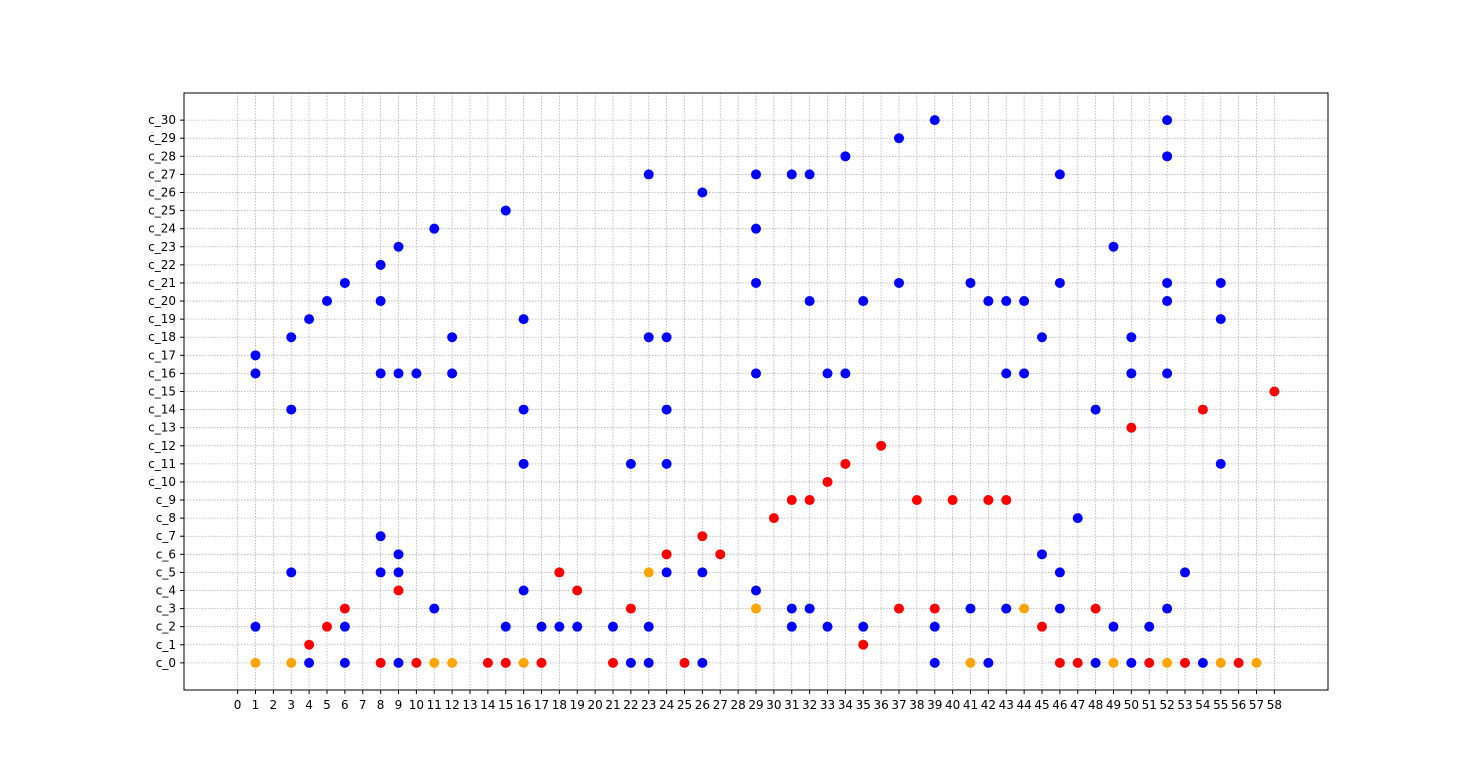  Describe the element at coordinates (720, 705) in the screenshot. I see `x-tick-label: 27` at that location.